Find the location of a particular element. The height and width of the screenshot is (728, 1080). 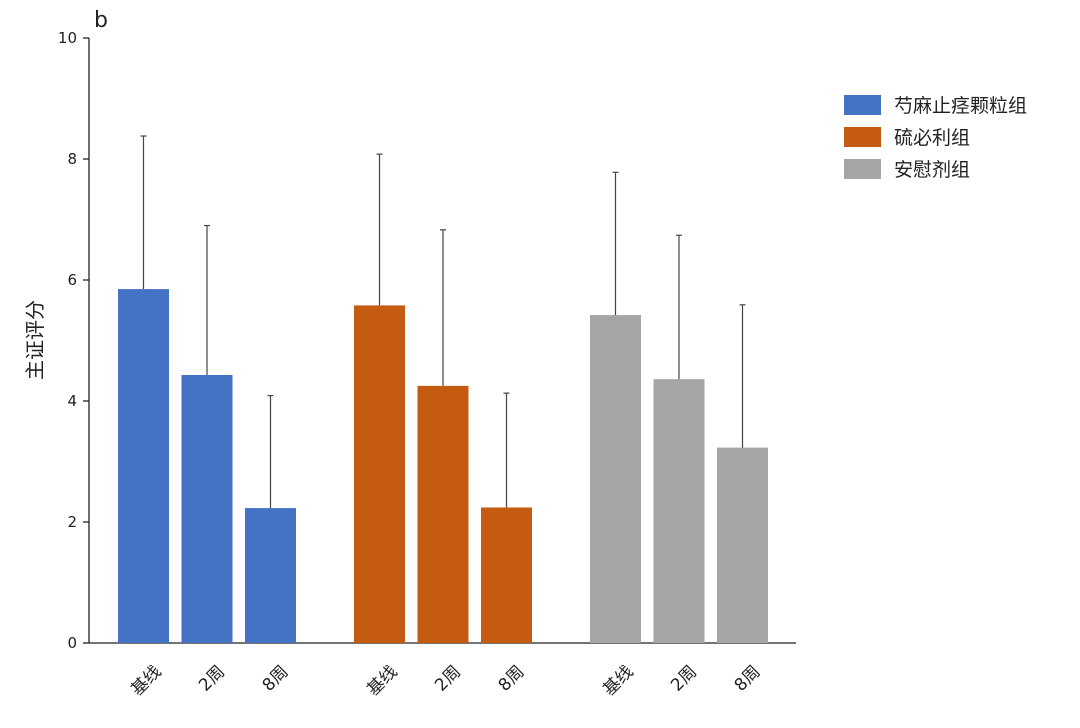

y-tick-label: 2 is located at coordinates (72, 522).